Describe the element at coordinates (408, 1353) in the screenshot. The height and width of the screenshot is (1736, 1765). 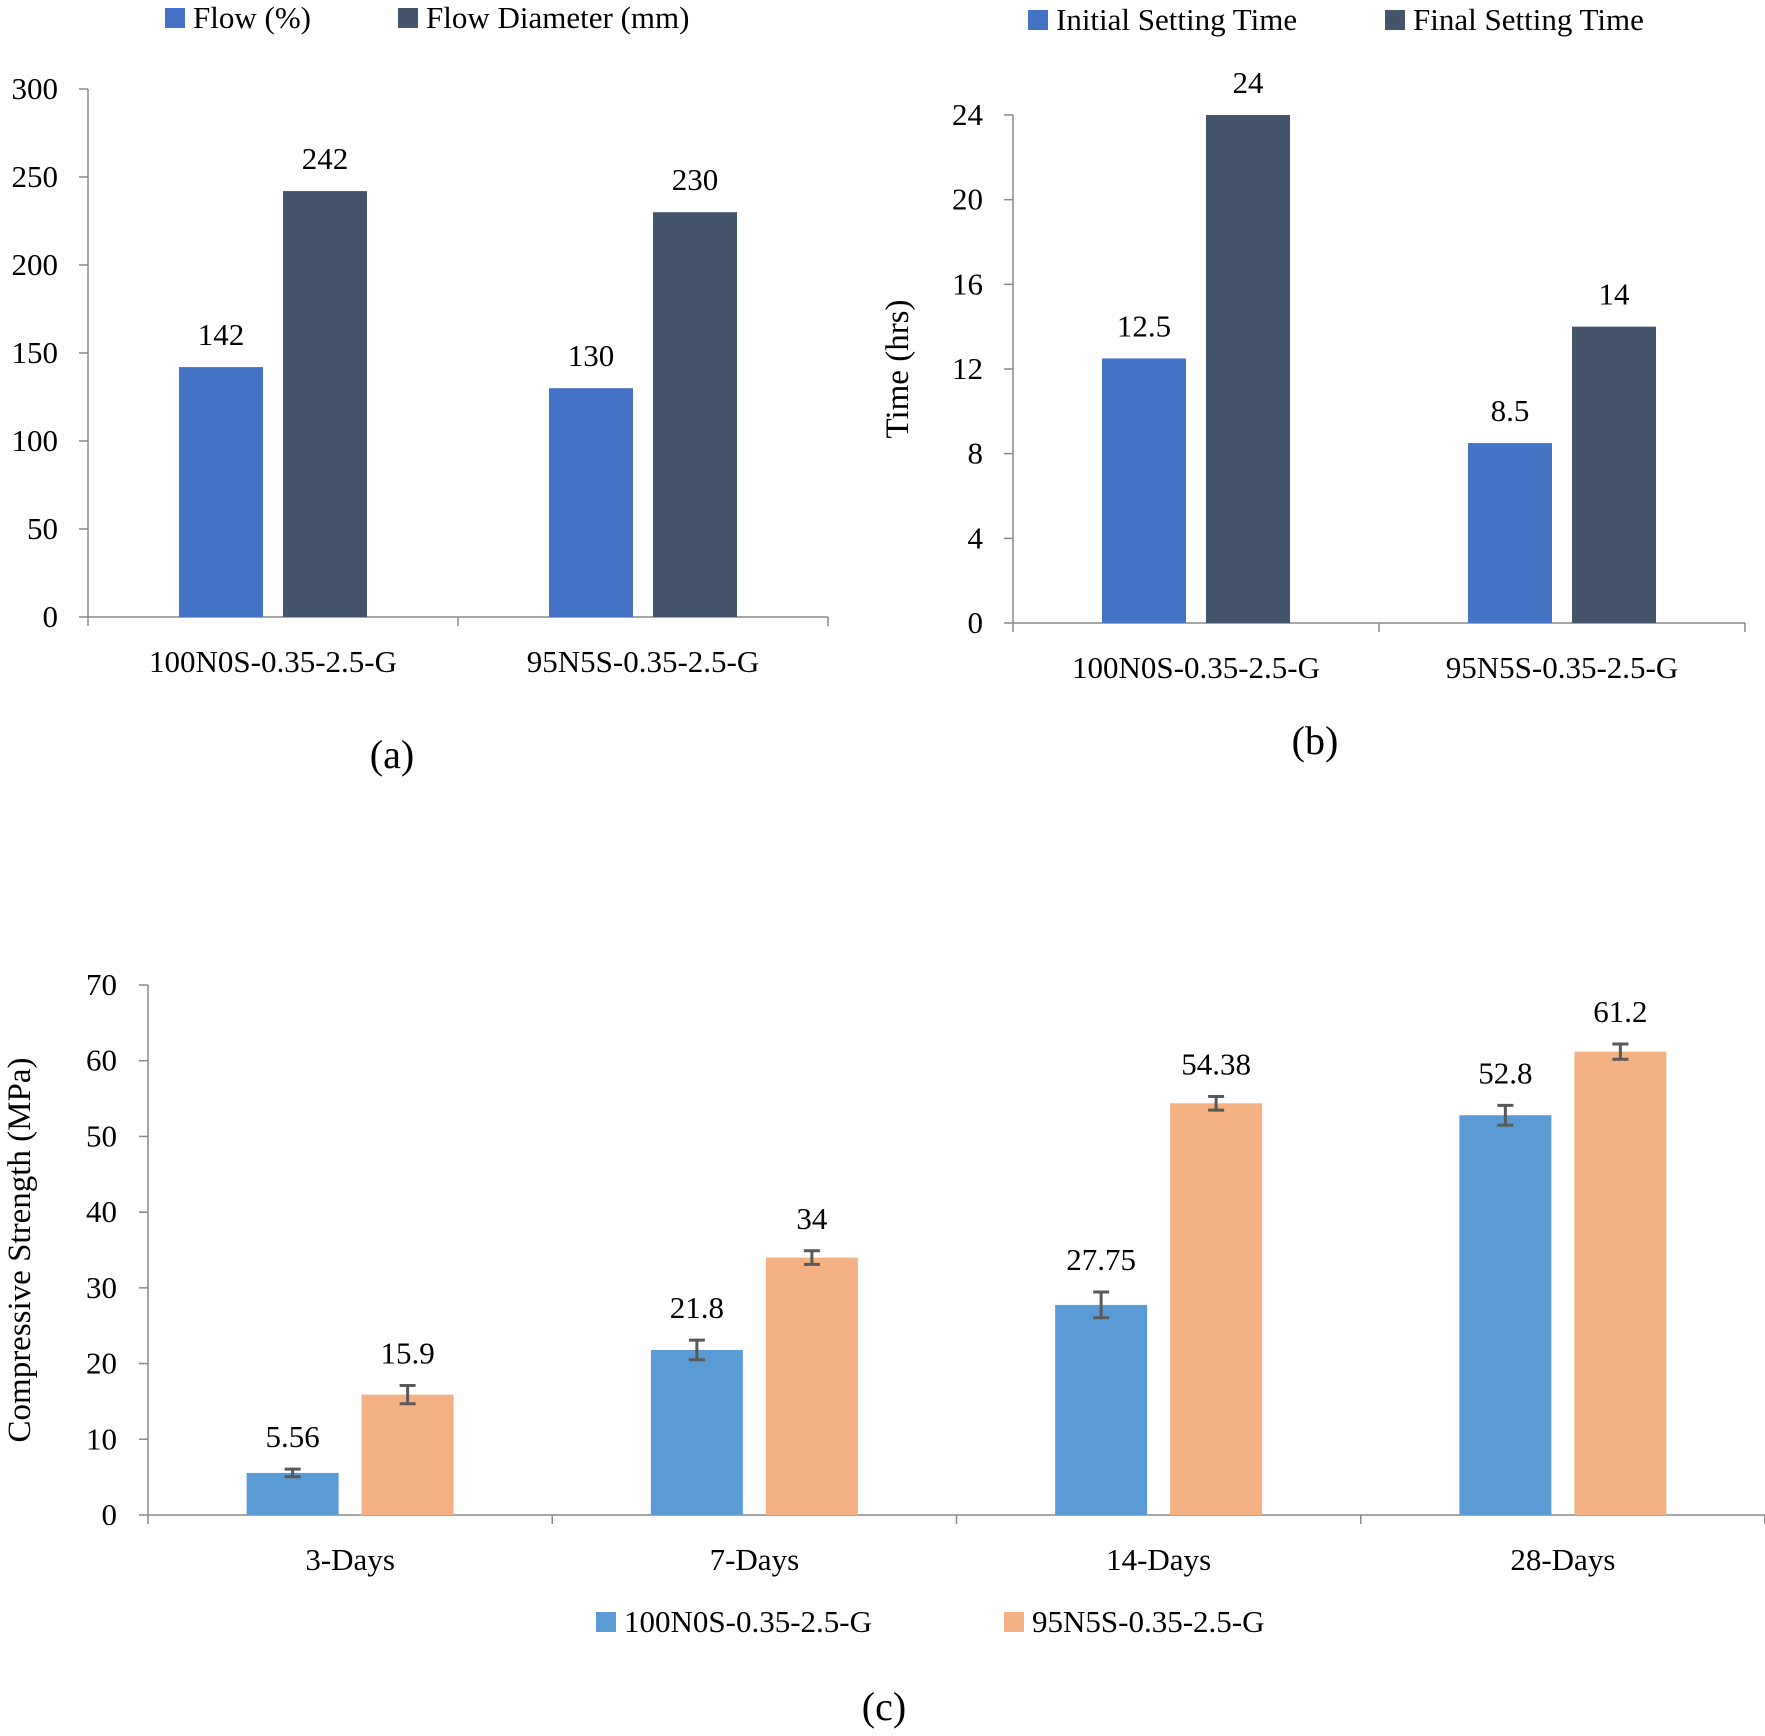
I see `data-label: 15.9` at that location.